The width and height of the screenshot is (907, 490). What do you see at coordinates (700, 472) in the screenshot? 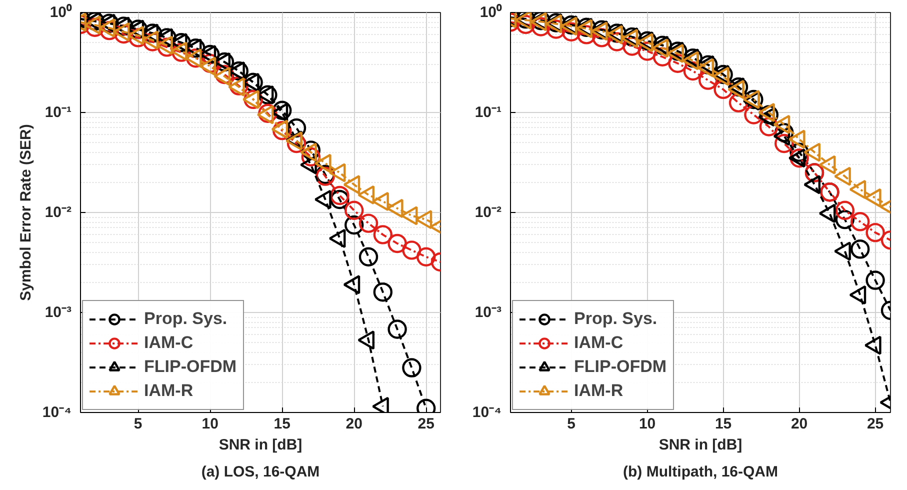
I see `text: (b) Multipath, 16-QAM` at bounding box center [700, 472].